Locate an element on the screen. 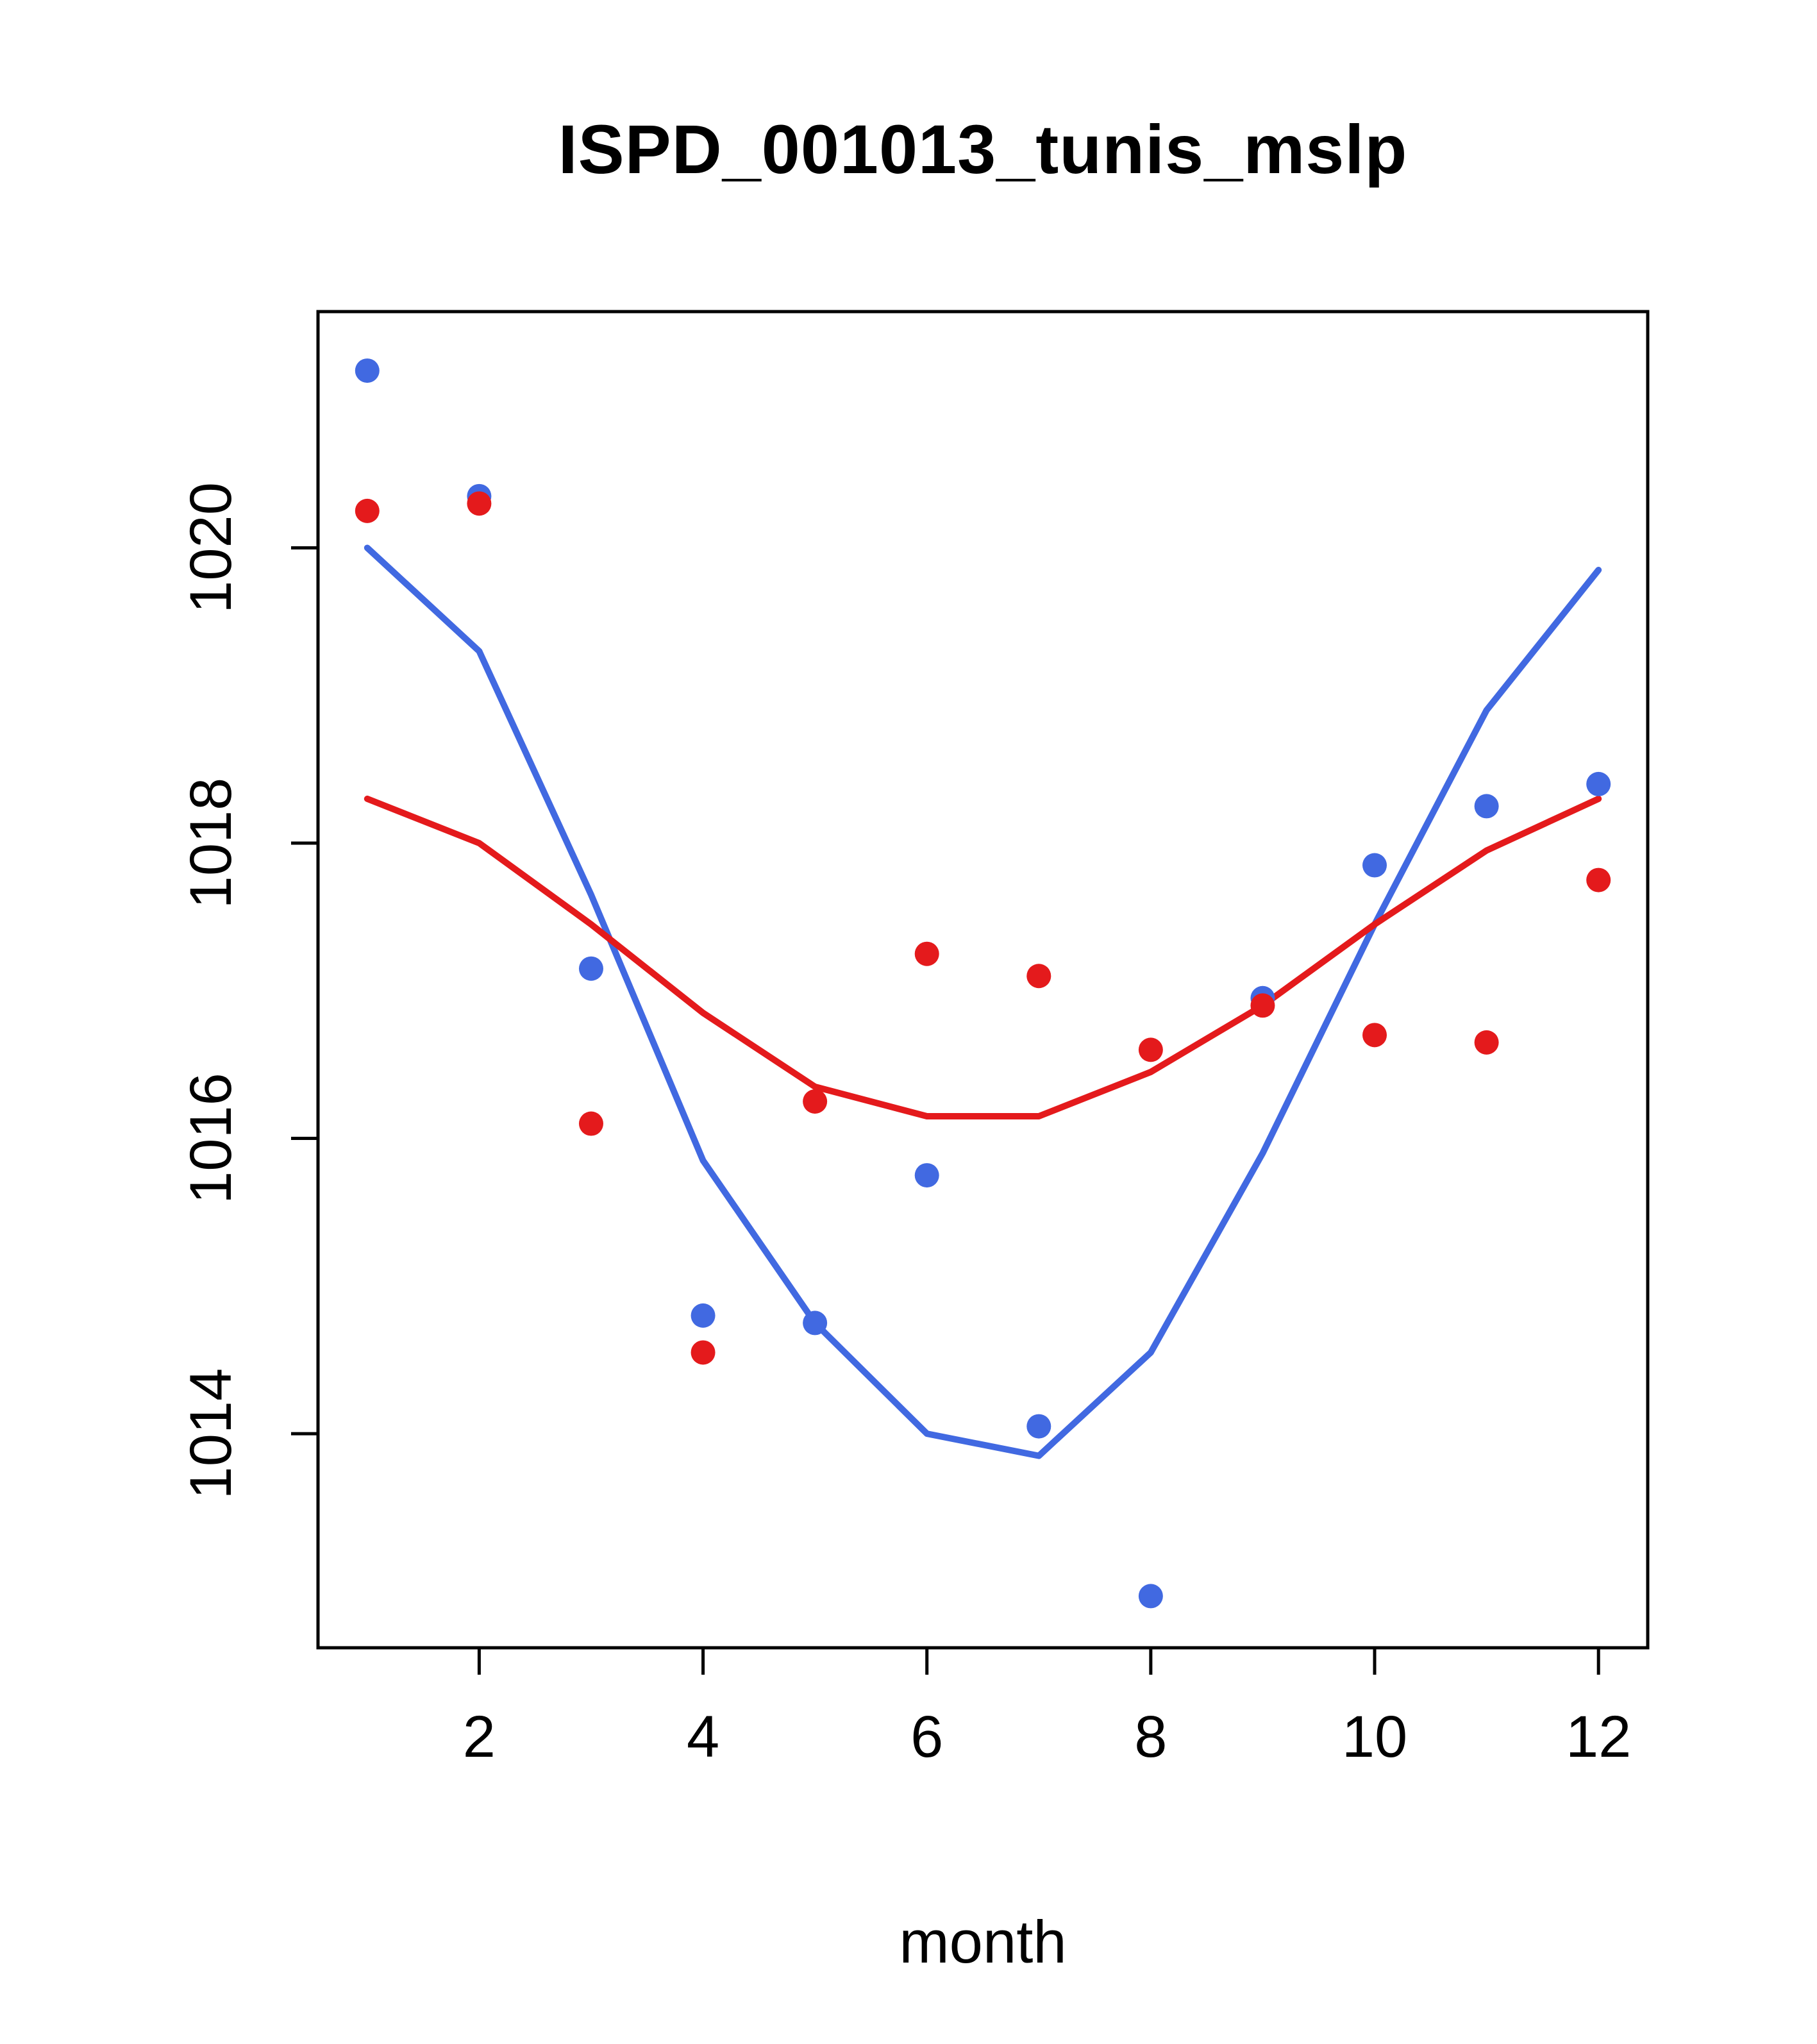 This screenshot has height=2044, width=1817. x-tick-label: 2 is located at coordinates (480, 1737).